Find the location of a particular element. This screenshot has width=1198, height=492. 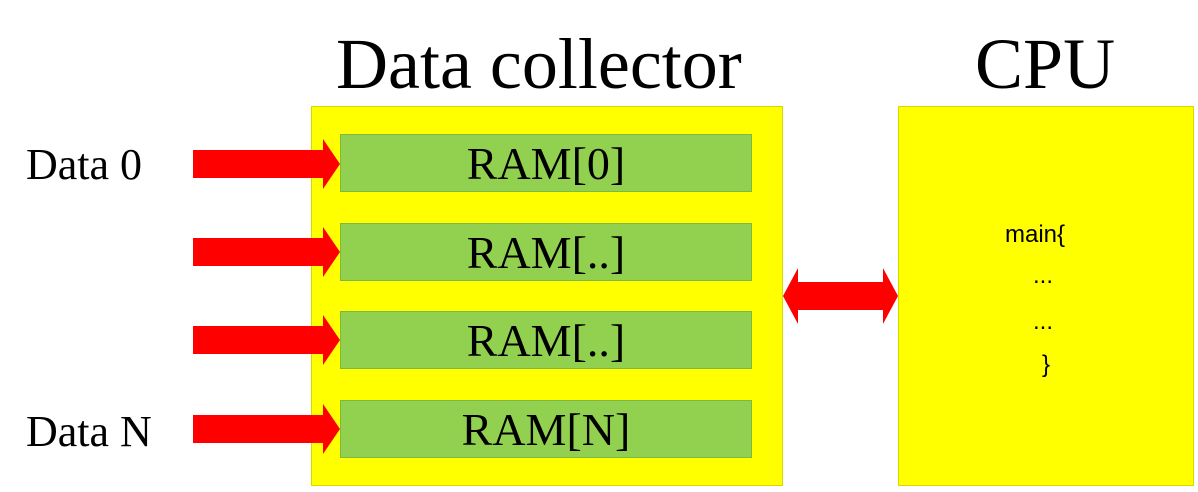

ram-slot-1: RAM[..] is located at coordinates (546, 252).